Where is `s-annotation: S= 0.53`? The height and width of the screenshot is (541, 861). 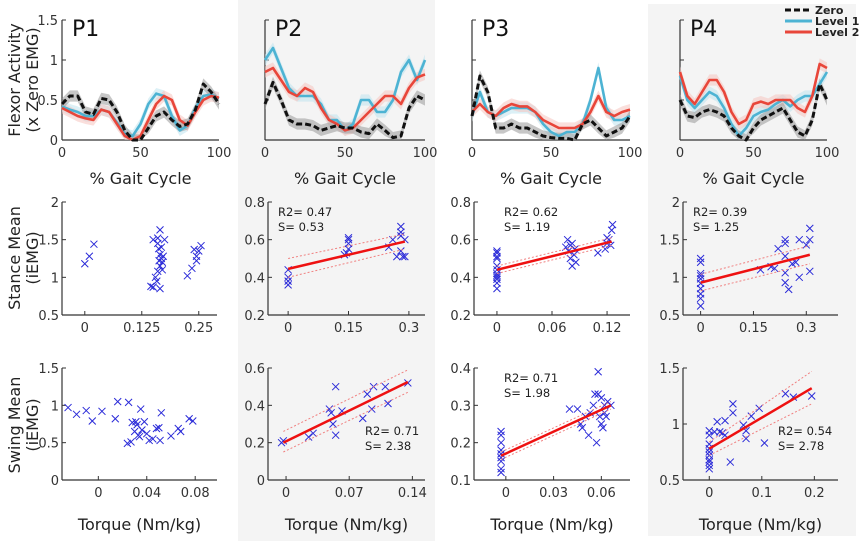 s-annotation: S= 0.53 is located at coordinates (301, 227).